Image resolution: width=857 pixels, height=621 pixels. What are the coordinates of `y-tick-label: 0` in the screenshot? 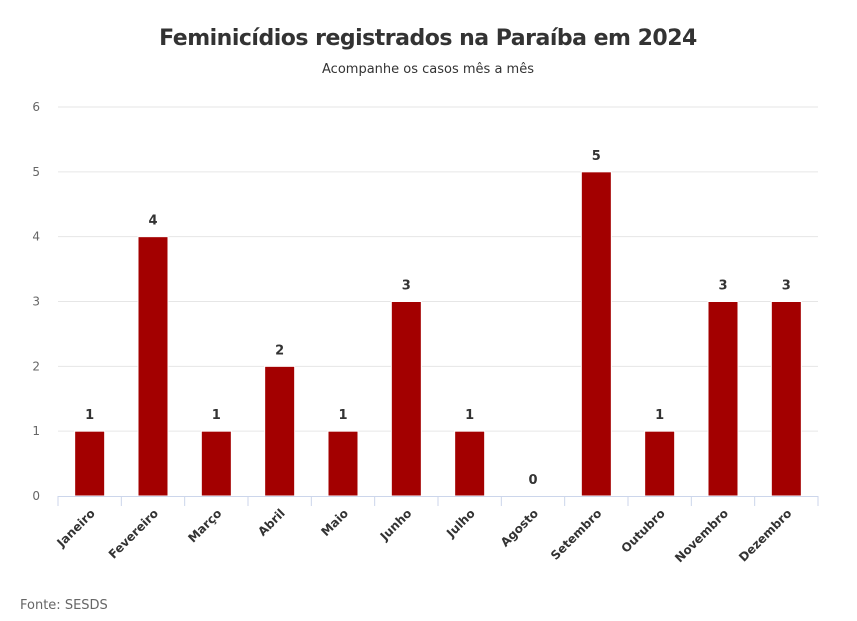 It's located at (36, 496).